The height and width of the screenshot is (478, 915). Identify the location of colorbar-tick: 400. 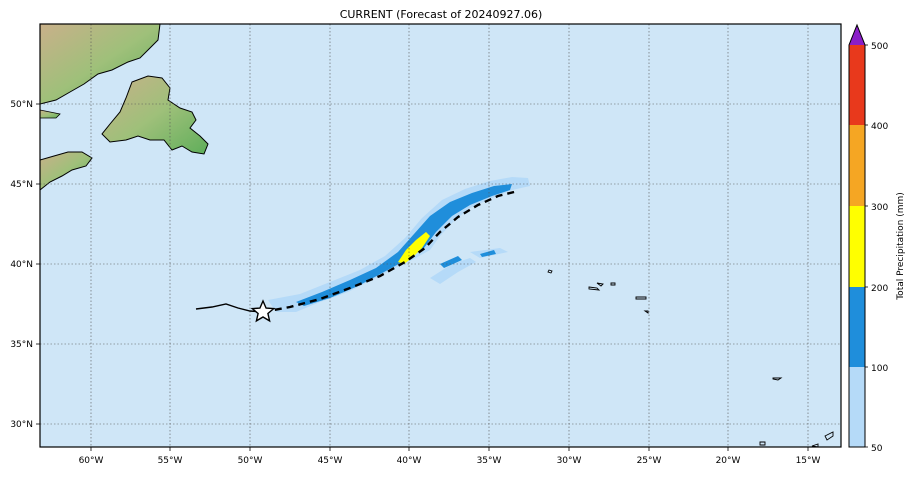
(879, 127).